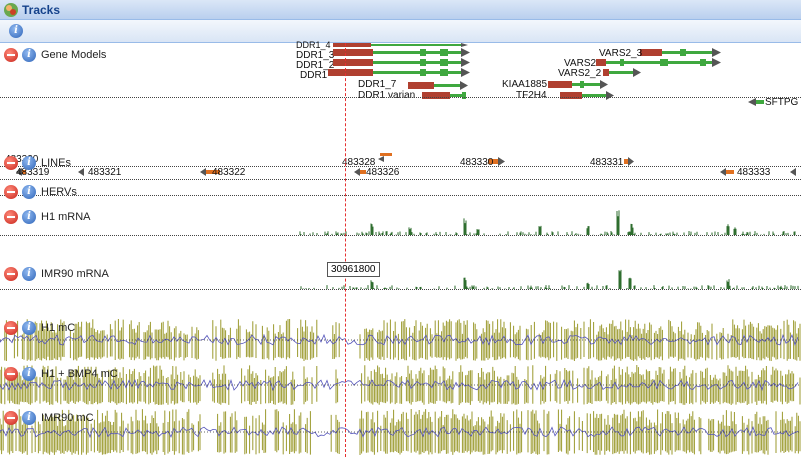 This screenshot has width=801, height=457. I want to click on gene-vars2, so click(658, 62).